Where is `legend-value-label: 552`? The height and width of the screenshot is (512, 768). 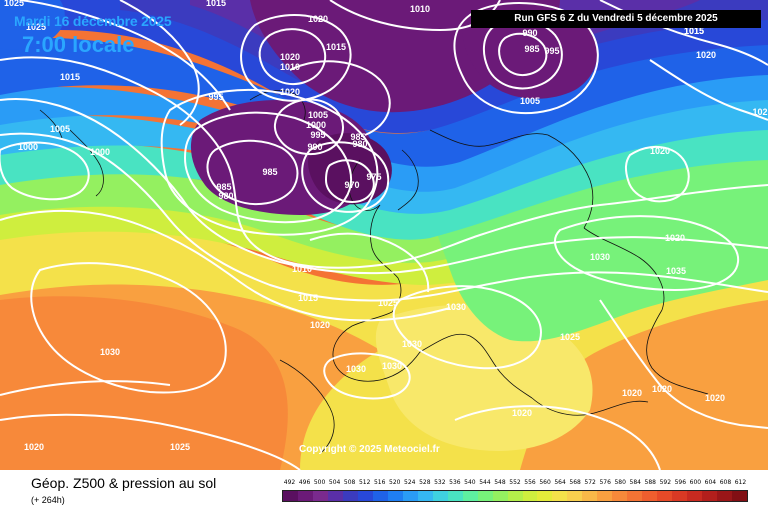 legend-value-label: 552 is located at coordinates (515, 482).